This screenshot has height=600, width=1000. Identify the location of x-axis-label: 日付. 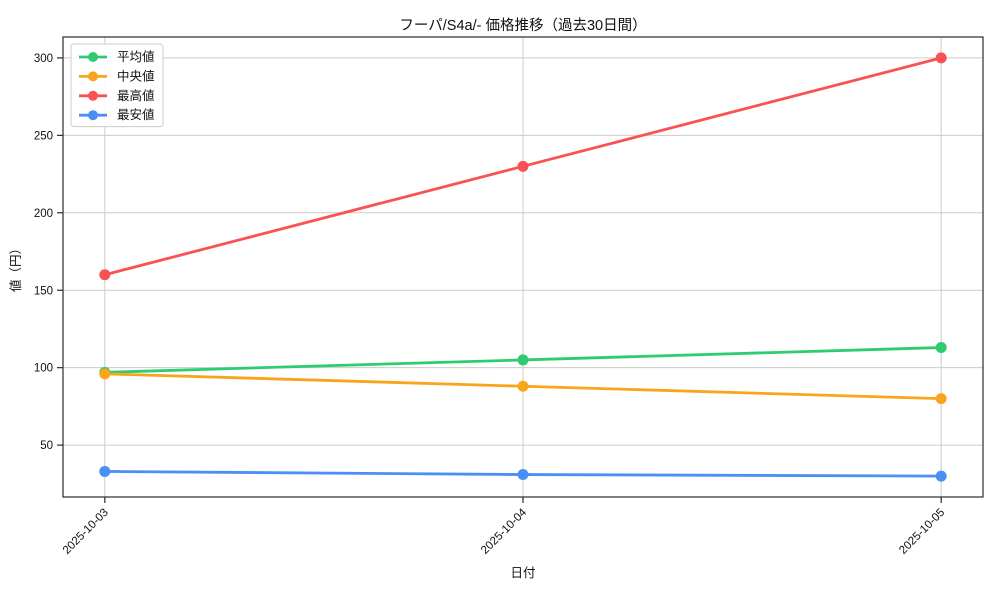
(522, 573).